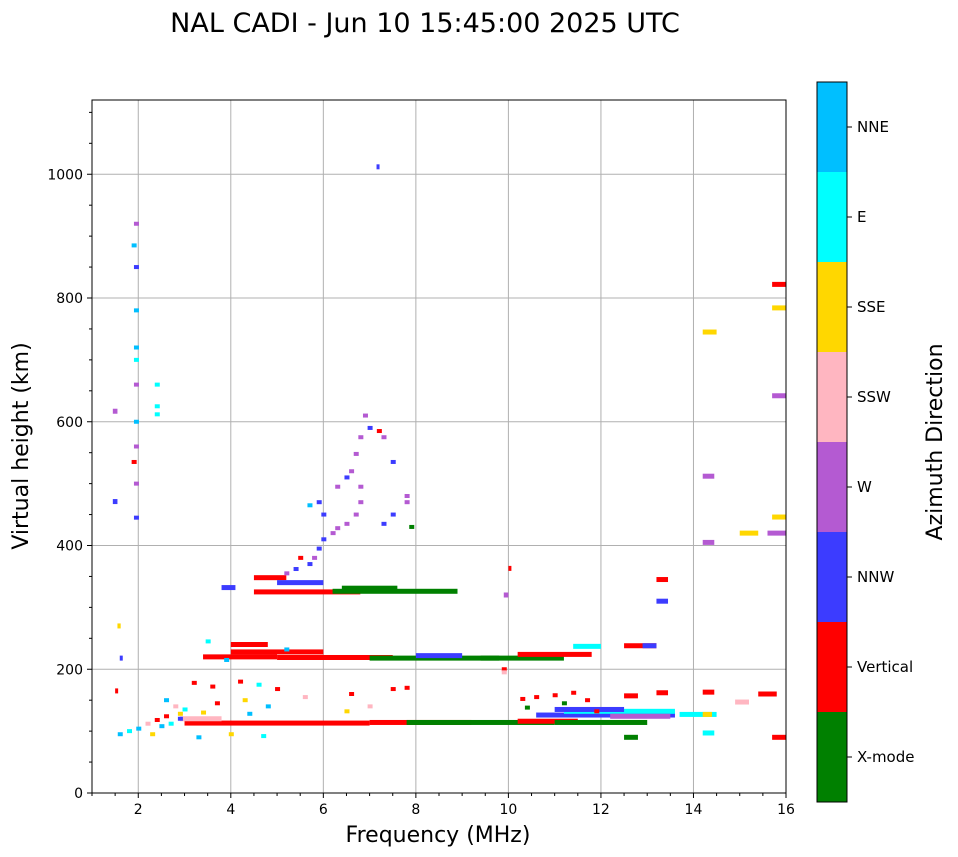  What do you see at coordinates (832, 667) in the screenshot?
I see `colorbar-swatch-vertical` at bounding box center [832, 667].